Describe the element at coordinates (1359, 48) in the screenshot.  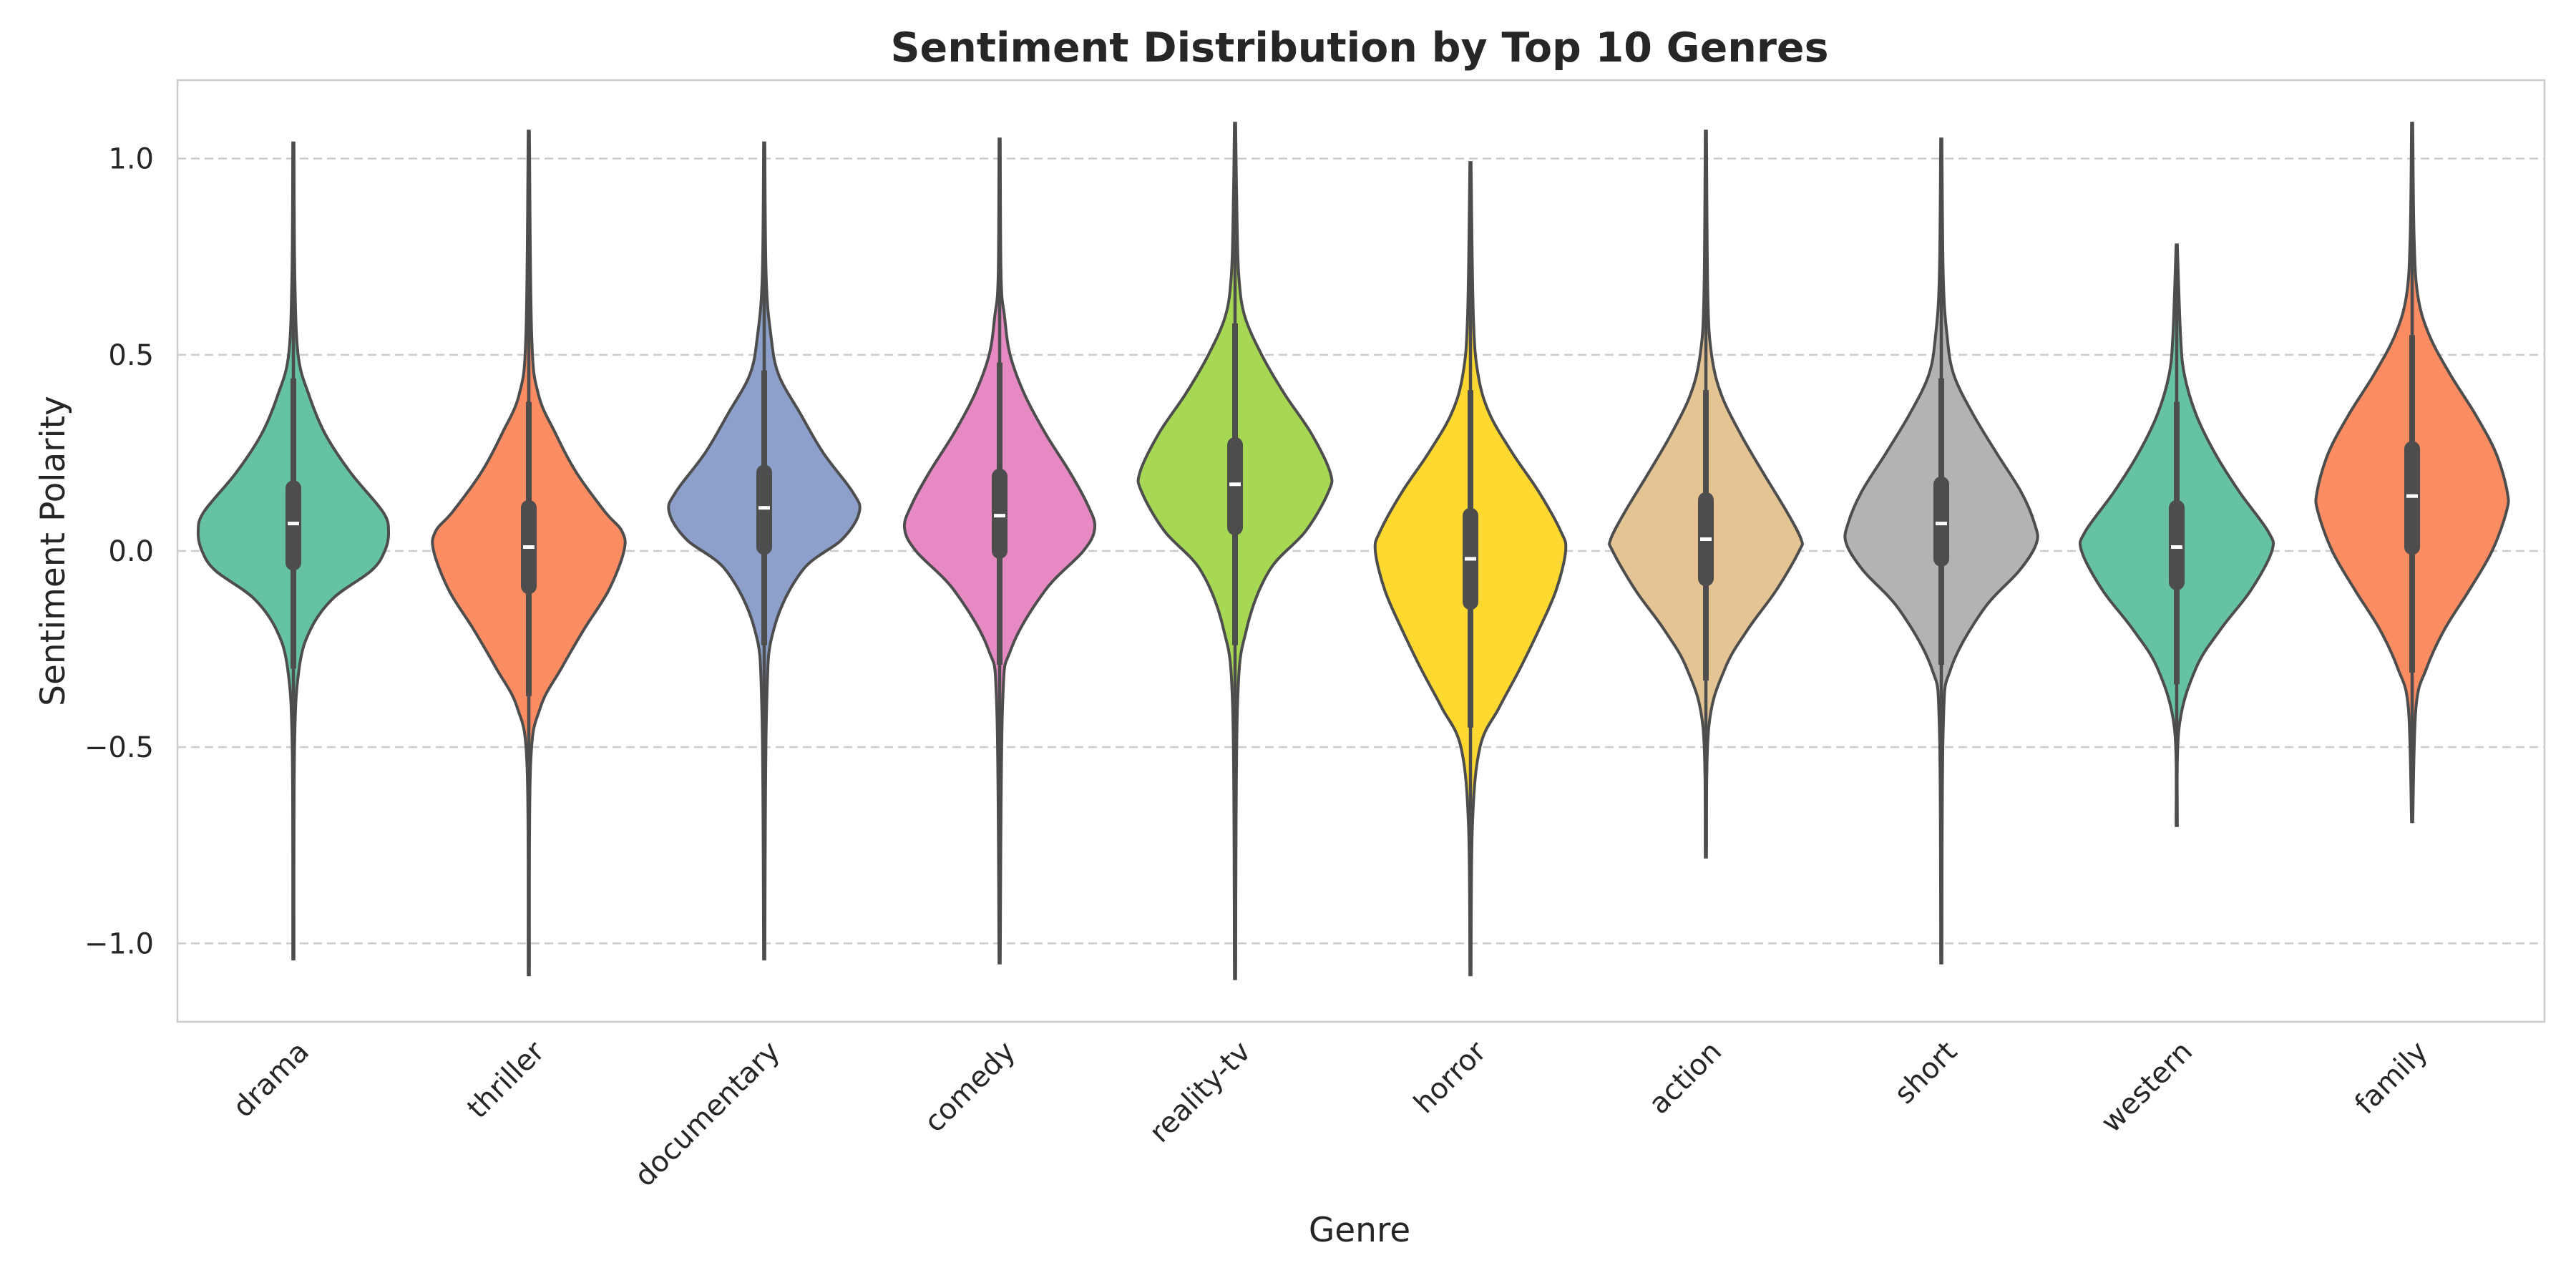
I see `chart-title: Sentiment Distribution by Top 10 Genres` at that location.